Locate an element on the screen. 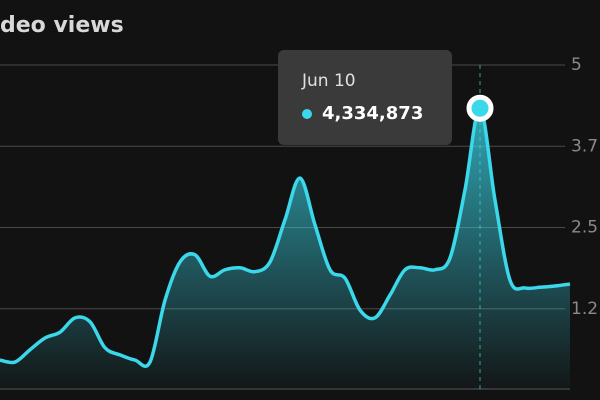 This screenshot has width=600, height=400. tooltip-value: 4,334,873 is located at coordinates (372, 113).